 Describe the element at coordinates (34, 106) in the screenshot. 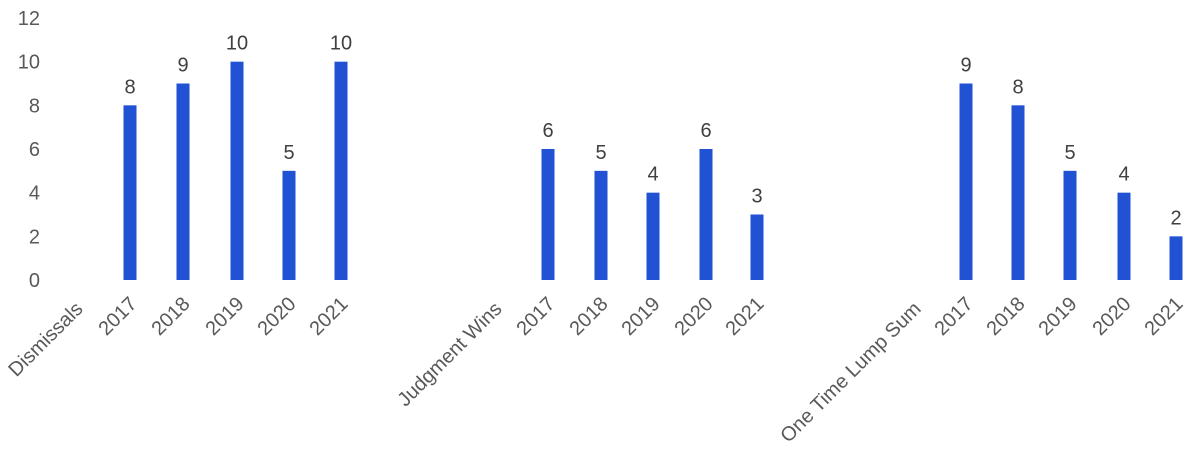

I see `y-tick-label: 8` at that location.